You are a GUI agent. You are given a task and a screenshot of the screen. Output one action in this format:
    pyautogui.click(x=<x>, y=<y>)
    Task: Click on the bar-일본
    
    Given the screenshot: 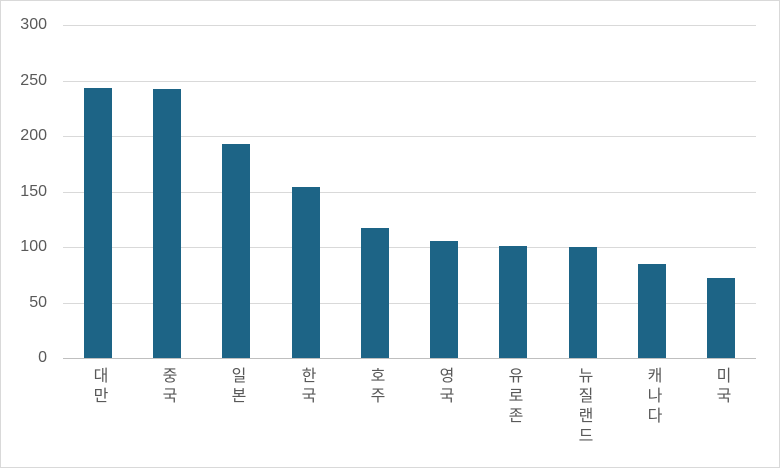 What is the action you would take?
    pyautogui.click(x=236, y=251)
    